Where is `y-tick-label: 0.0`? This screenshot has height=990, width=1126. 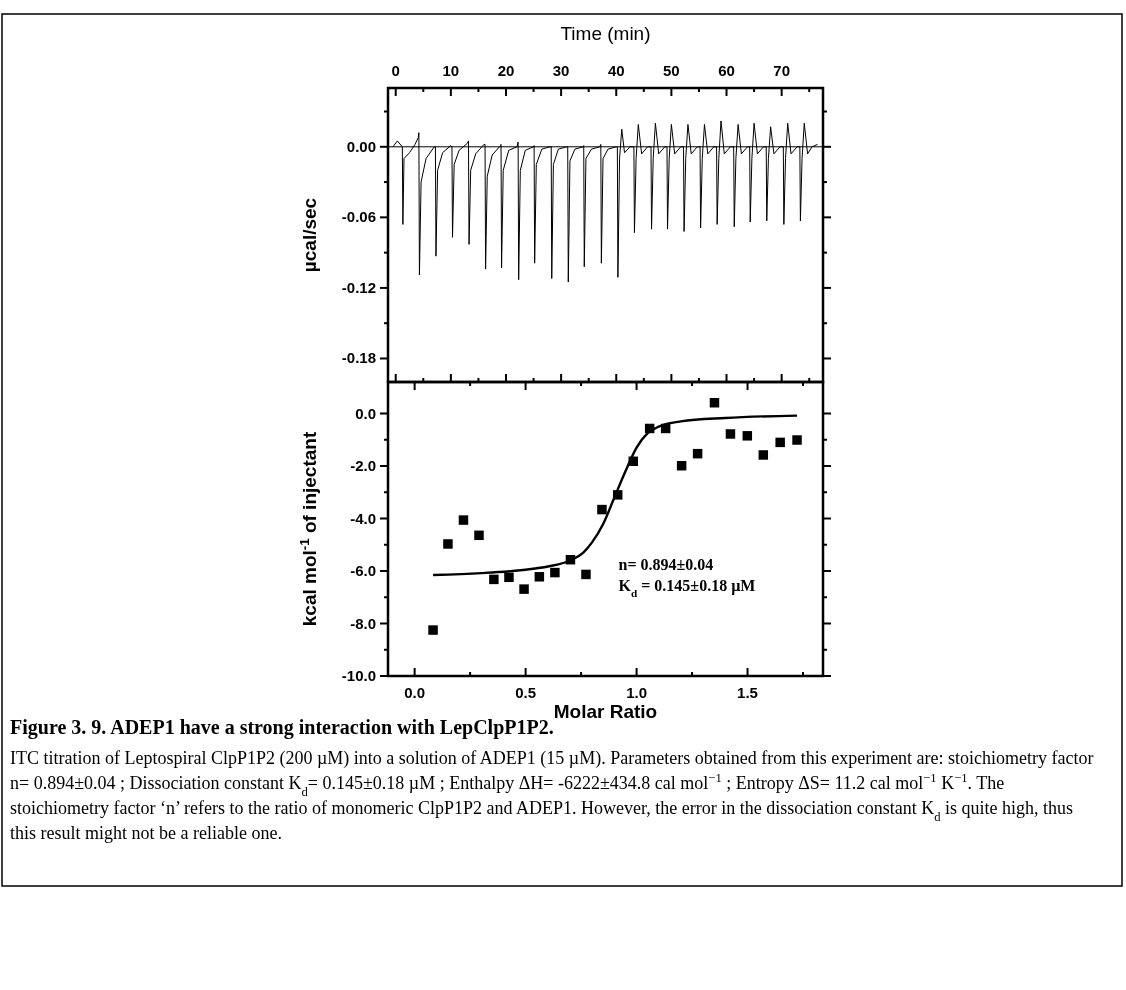 y-tick-label: 0.0 is located at coordinates (365, 413).